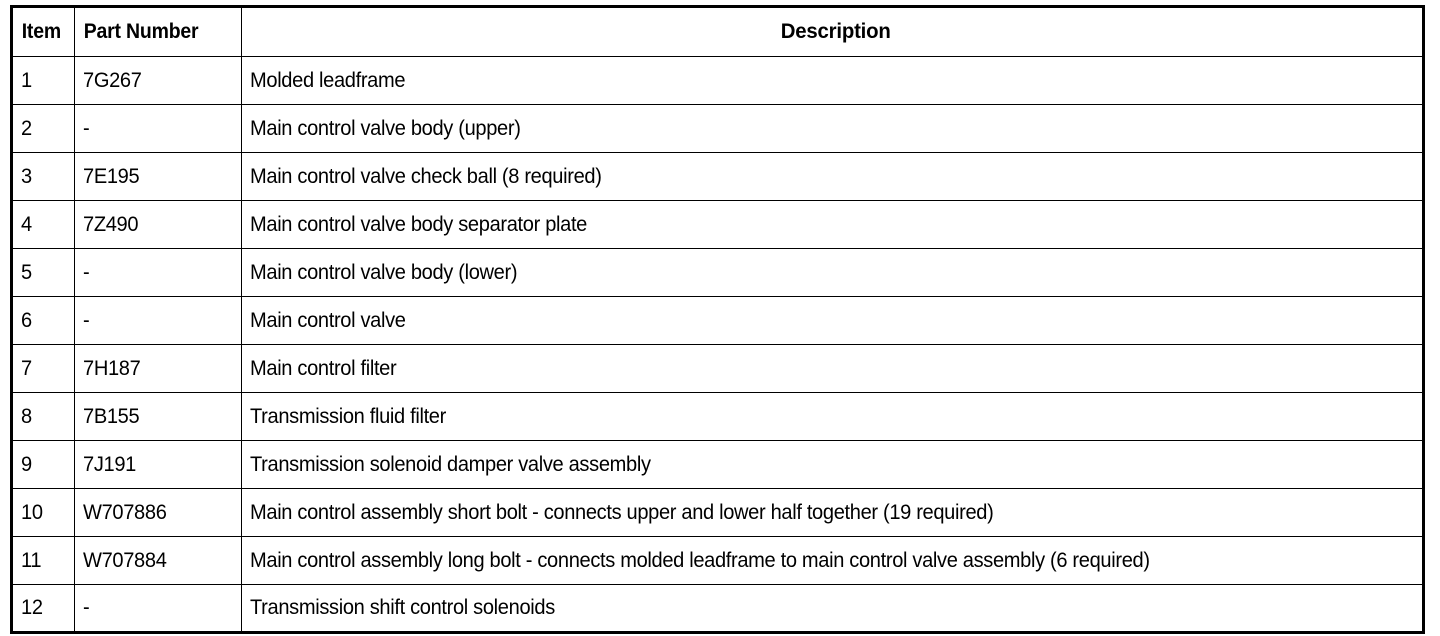 The image size is (1440, 636). What do you see at coordinates (26, 368) in the screenshot?
I see `cell-item-text: 7` at bounding box center [26, 368].